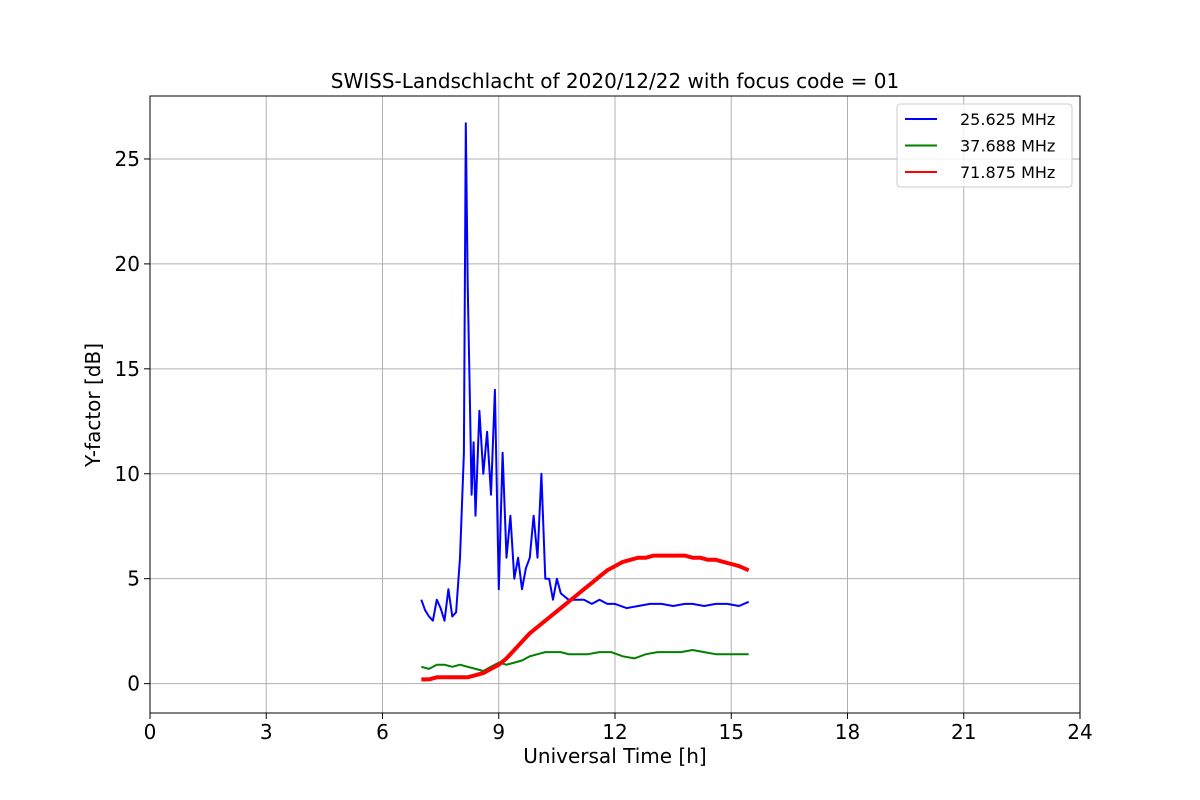 The height and width of the screenshot is (800, 1200). Describe the element at coordinates (127, 369) in the screenshot. I see `y-tick-label: 15` at that location.